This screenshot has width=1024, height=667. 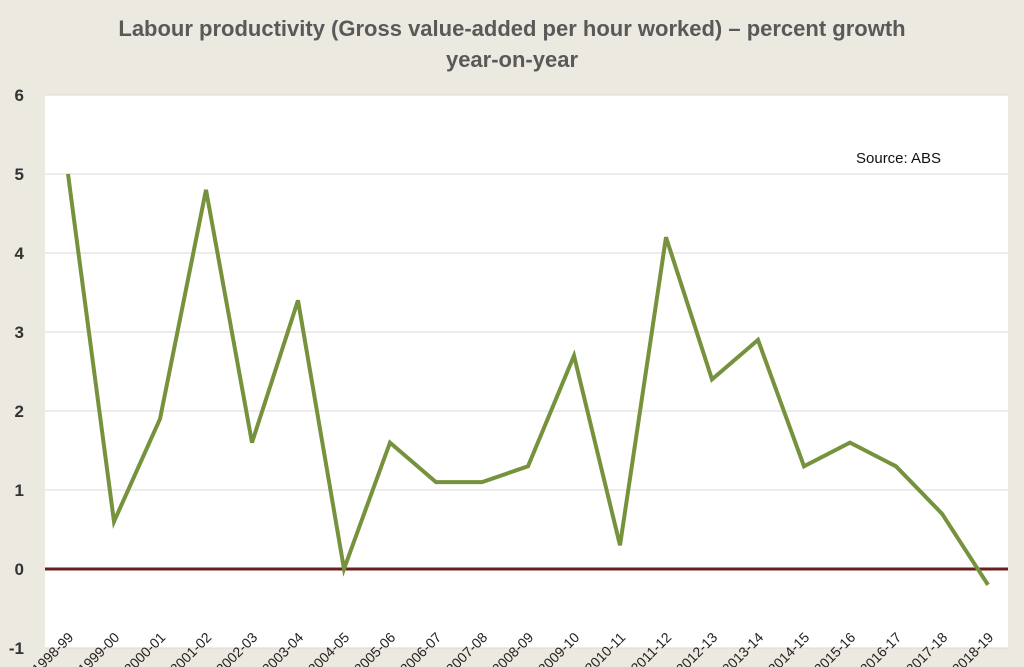 What do you see at coordinates (19, 490) in the screenshot?
I see `y-tick-label: 1` at bounding box center [19, 490].